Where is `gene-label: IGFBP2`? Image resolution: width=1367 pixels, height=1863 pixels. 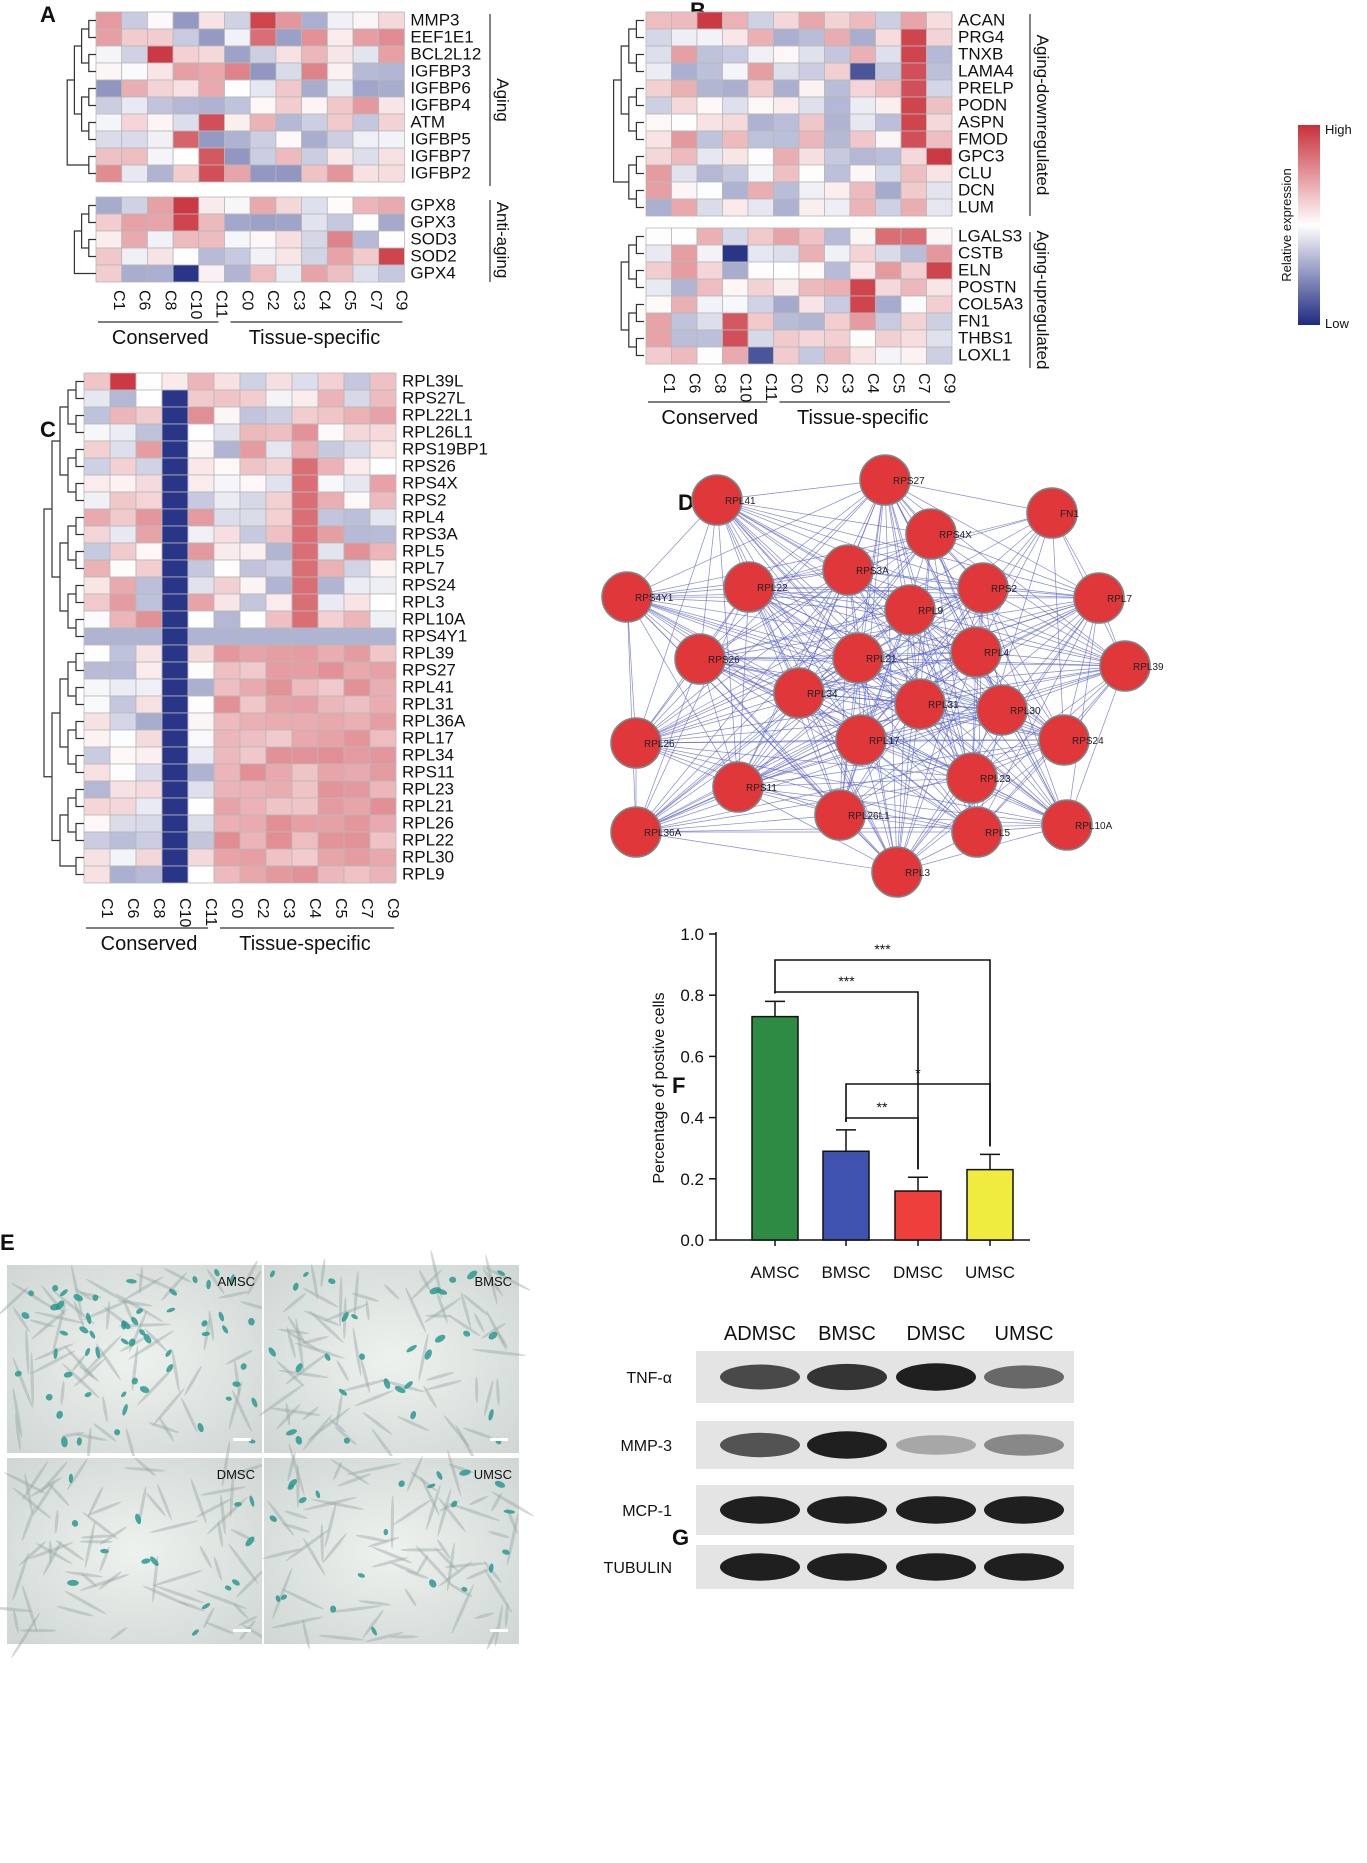
gene-label: IGFBP2 is located at coordinates (440, 172).